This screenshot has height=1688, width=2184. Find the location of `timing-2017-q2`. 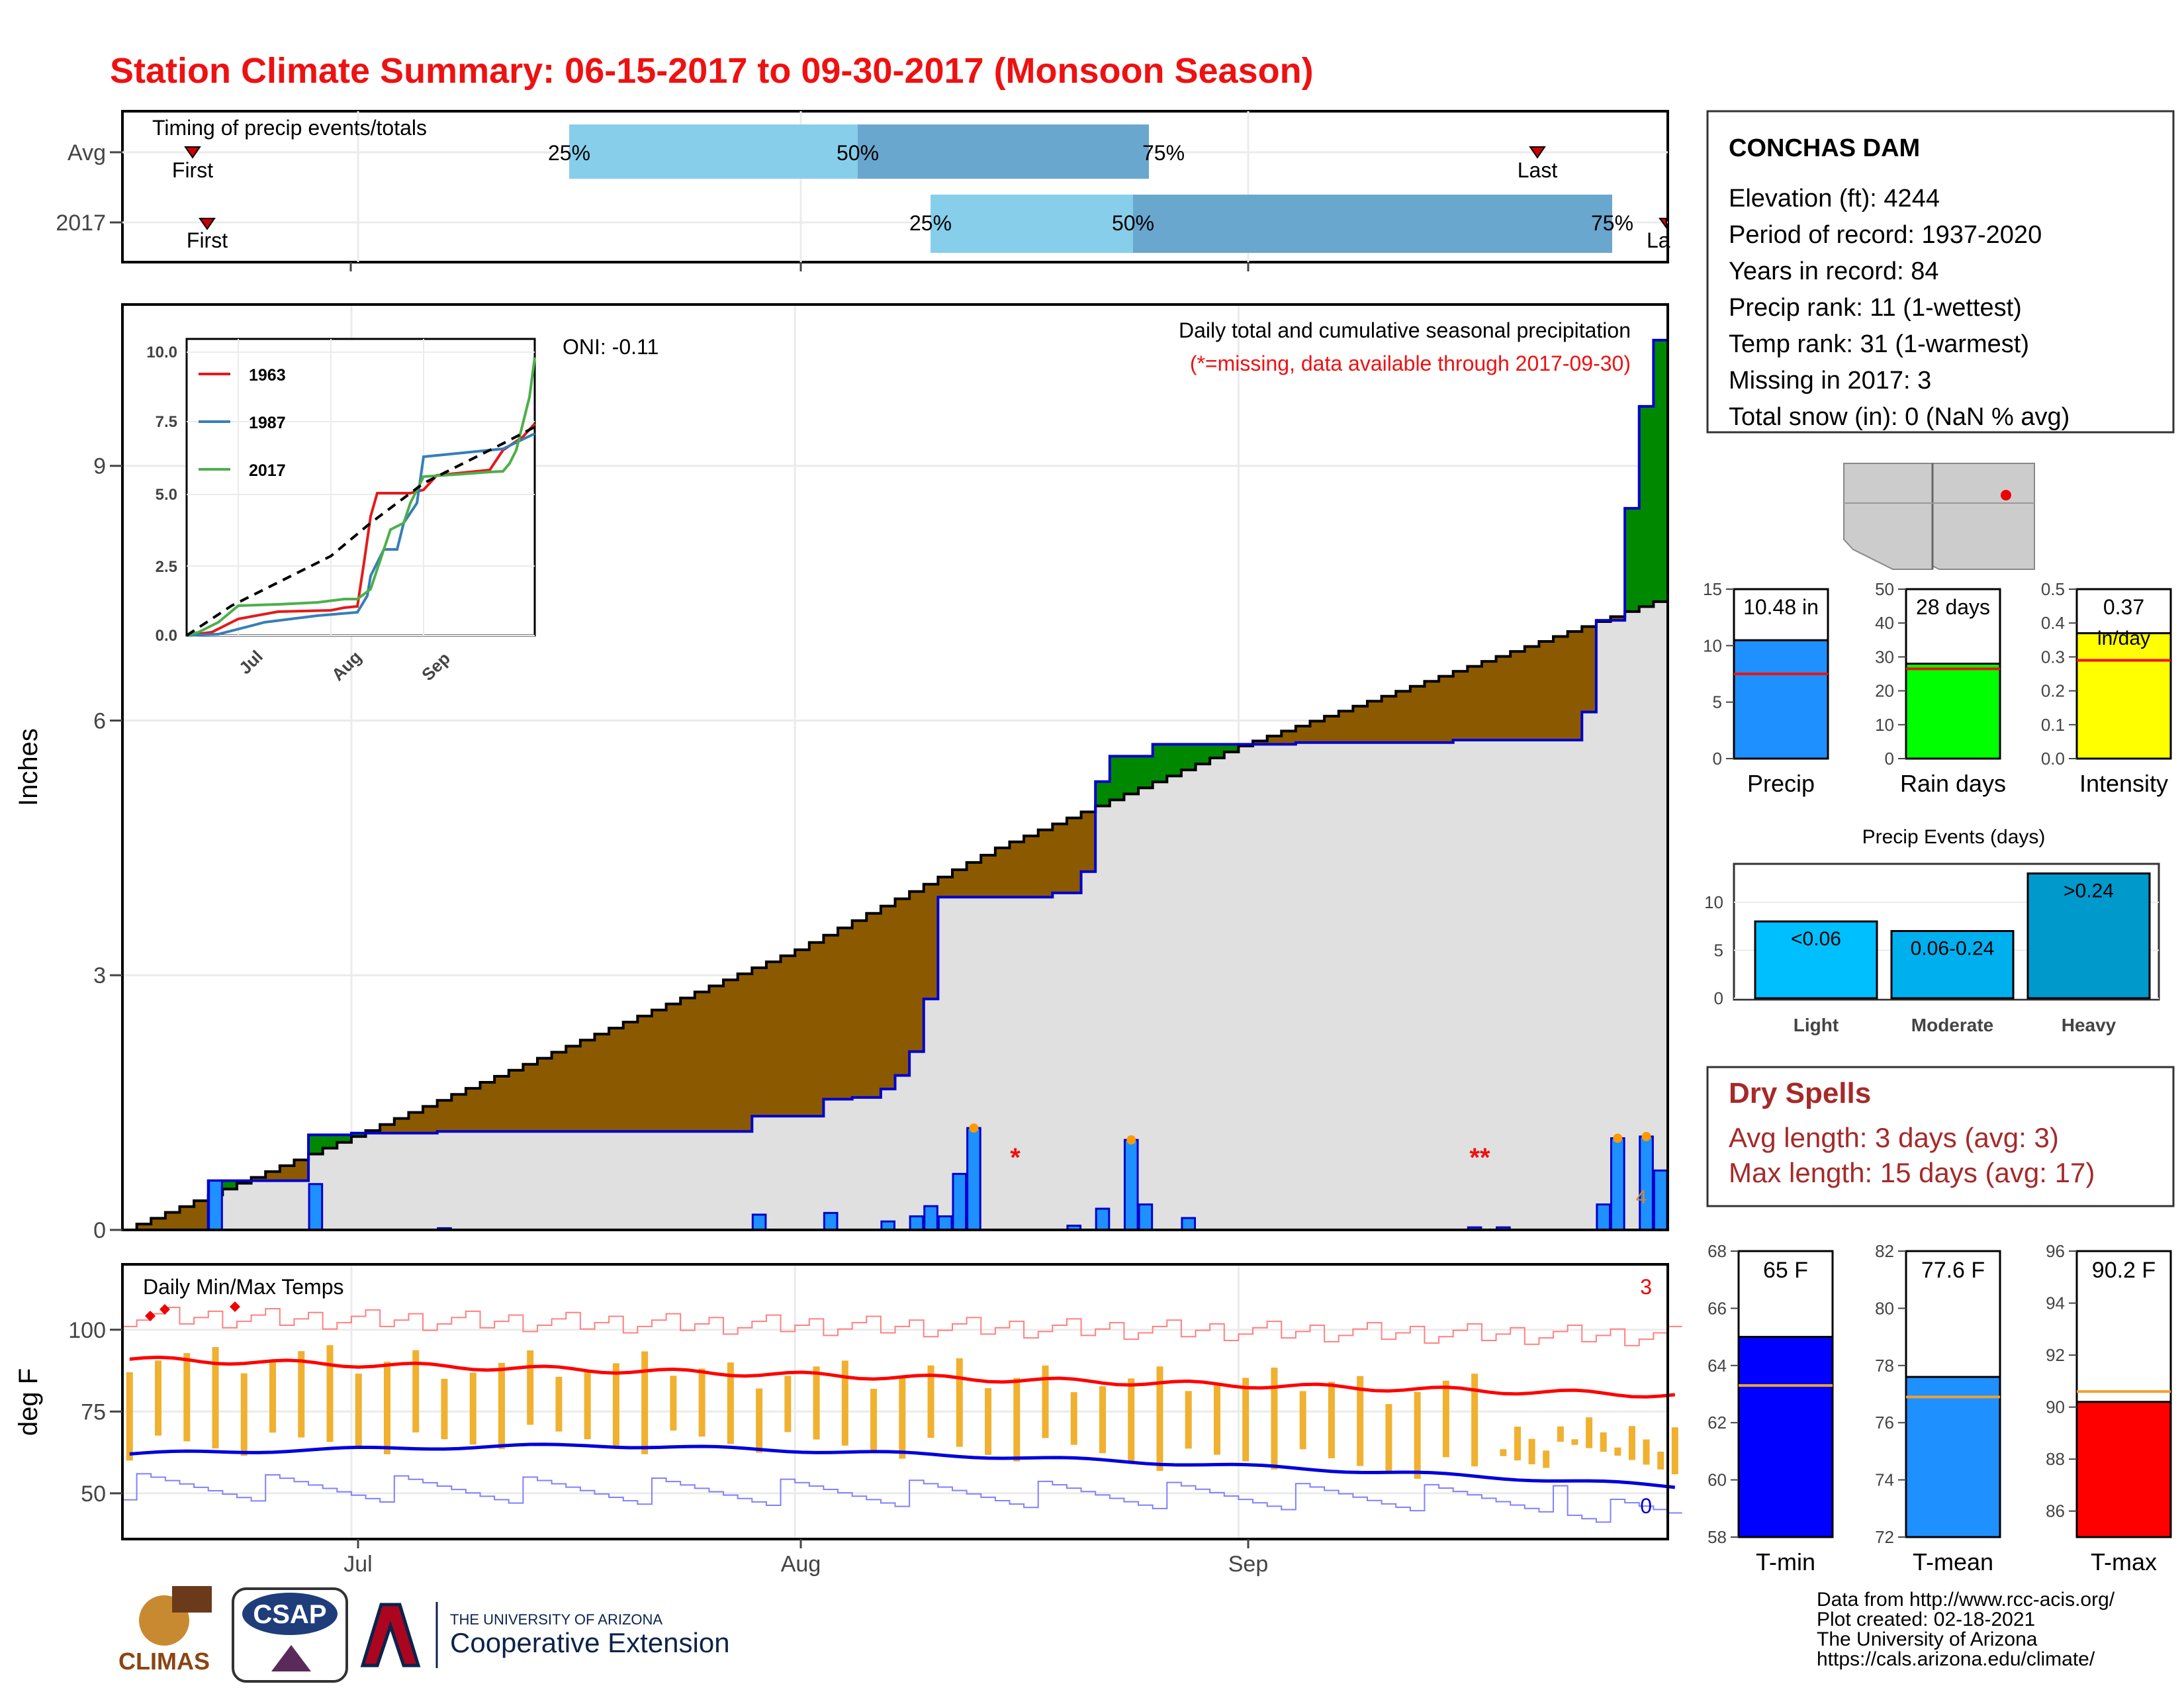

timing-2017-q2 is located at coordinates (1373, 224).